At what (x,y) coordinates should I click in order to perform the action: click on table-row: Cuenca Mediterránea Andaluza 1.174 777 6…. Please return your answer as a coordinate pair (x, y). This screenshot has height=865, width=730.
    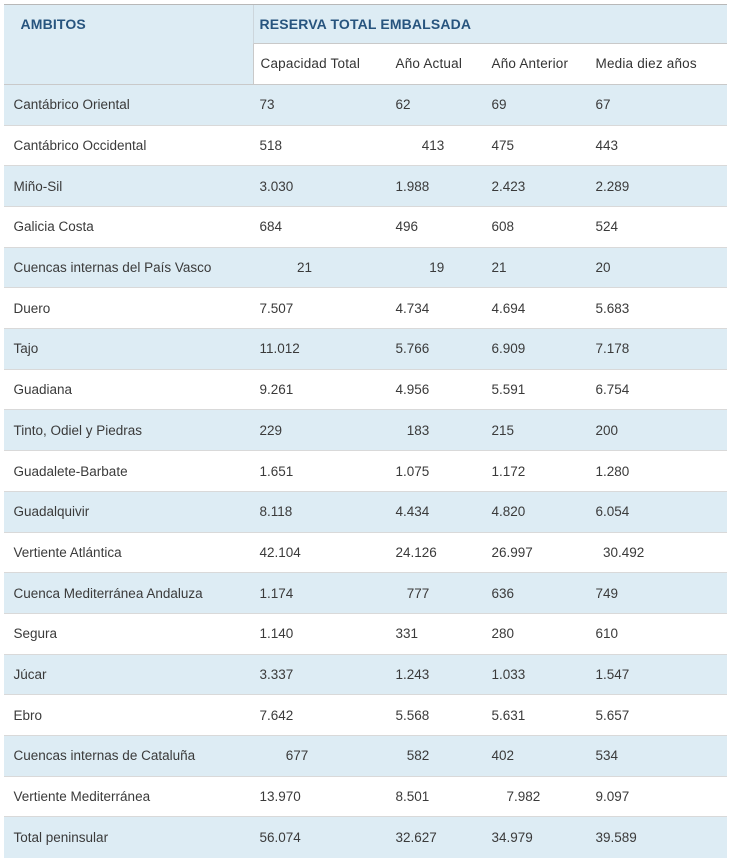
    Looking at the image, I should click on (365, 593).